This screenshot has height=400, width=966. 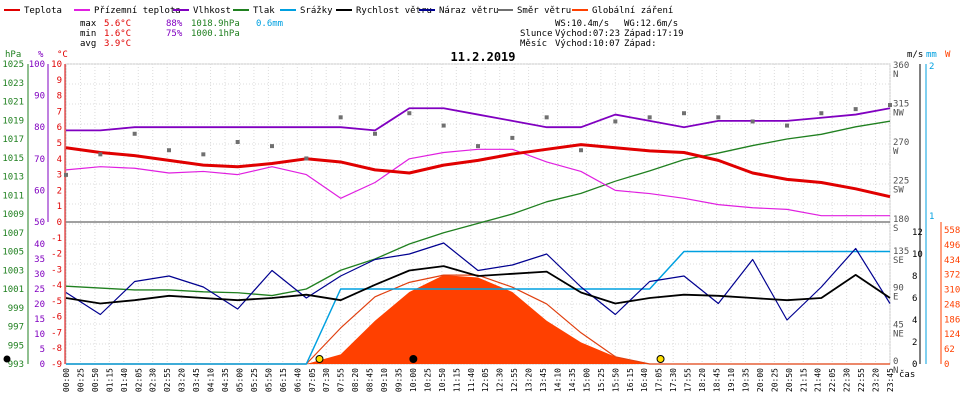 I want to click on tick-pct: 100, so click(x=37, y=65).